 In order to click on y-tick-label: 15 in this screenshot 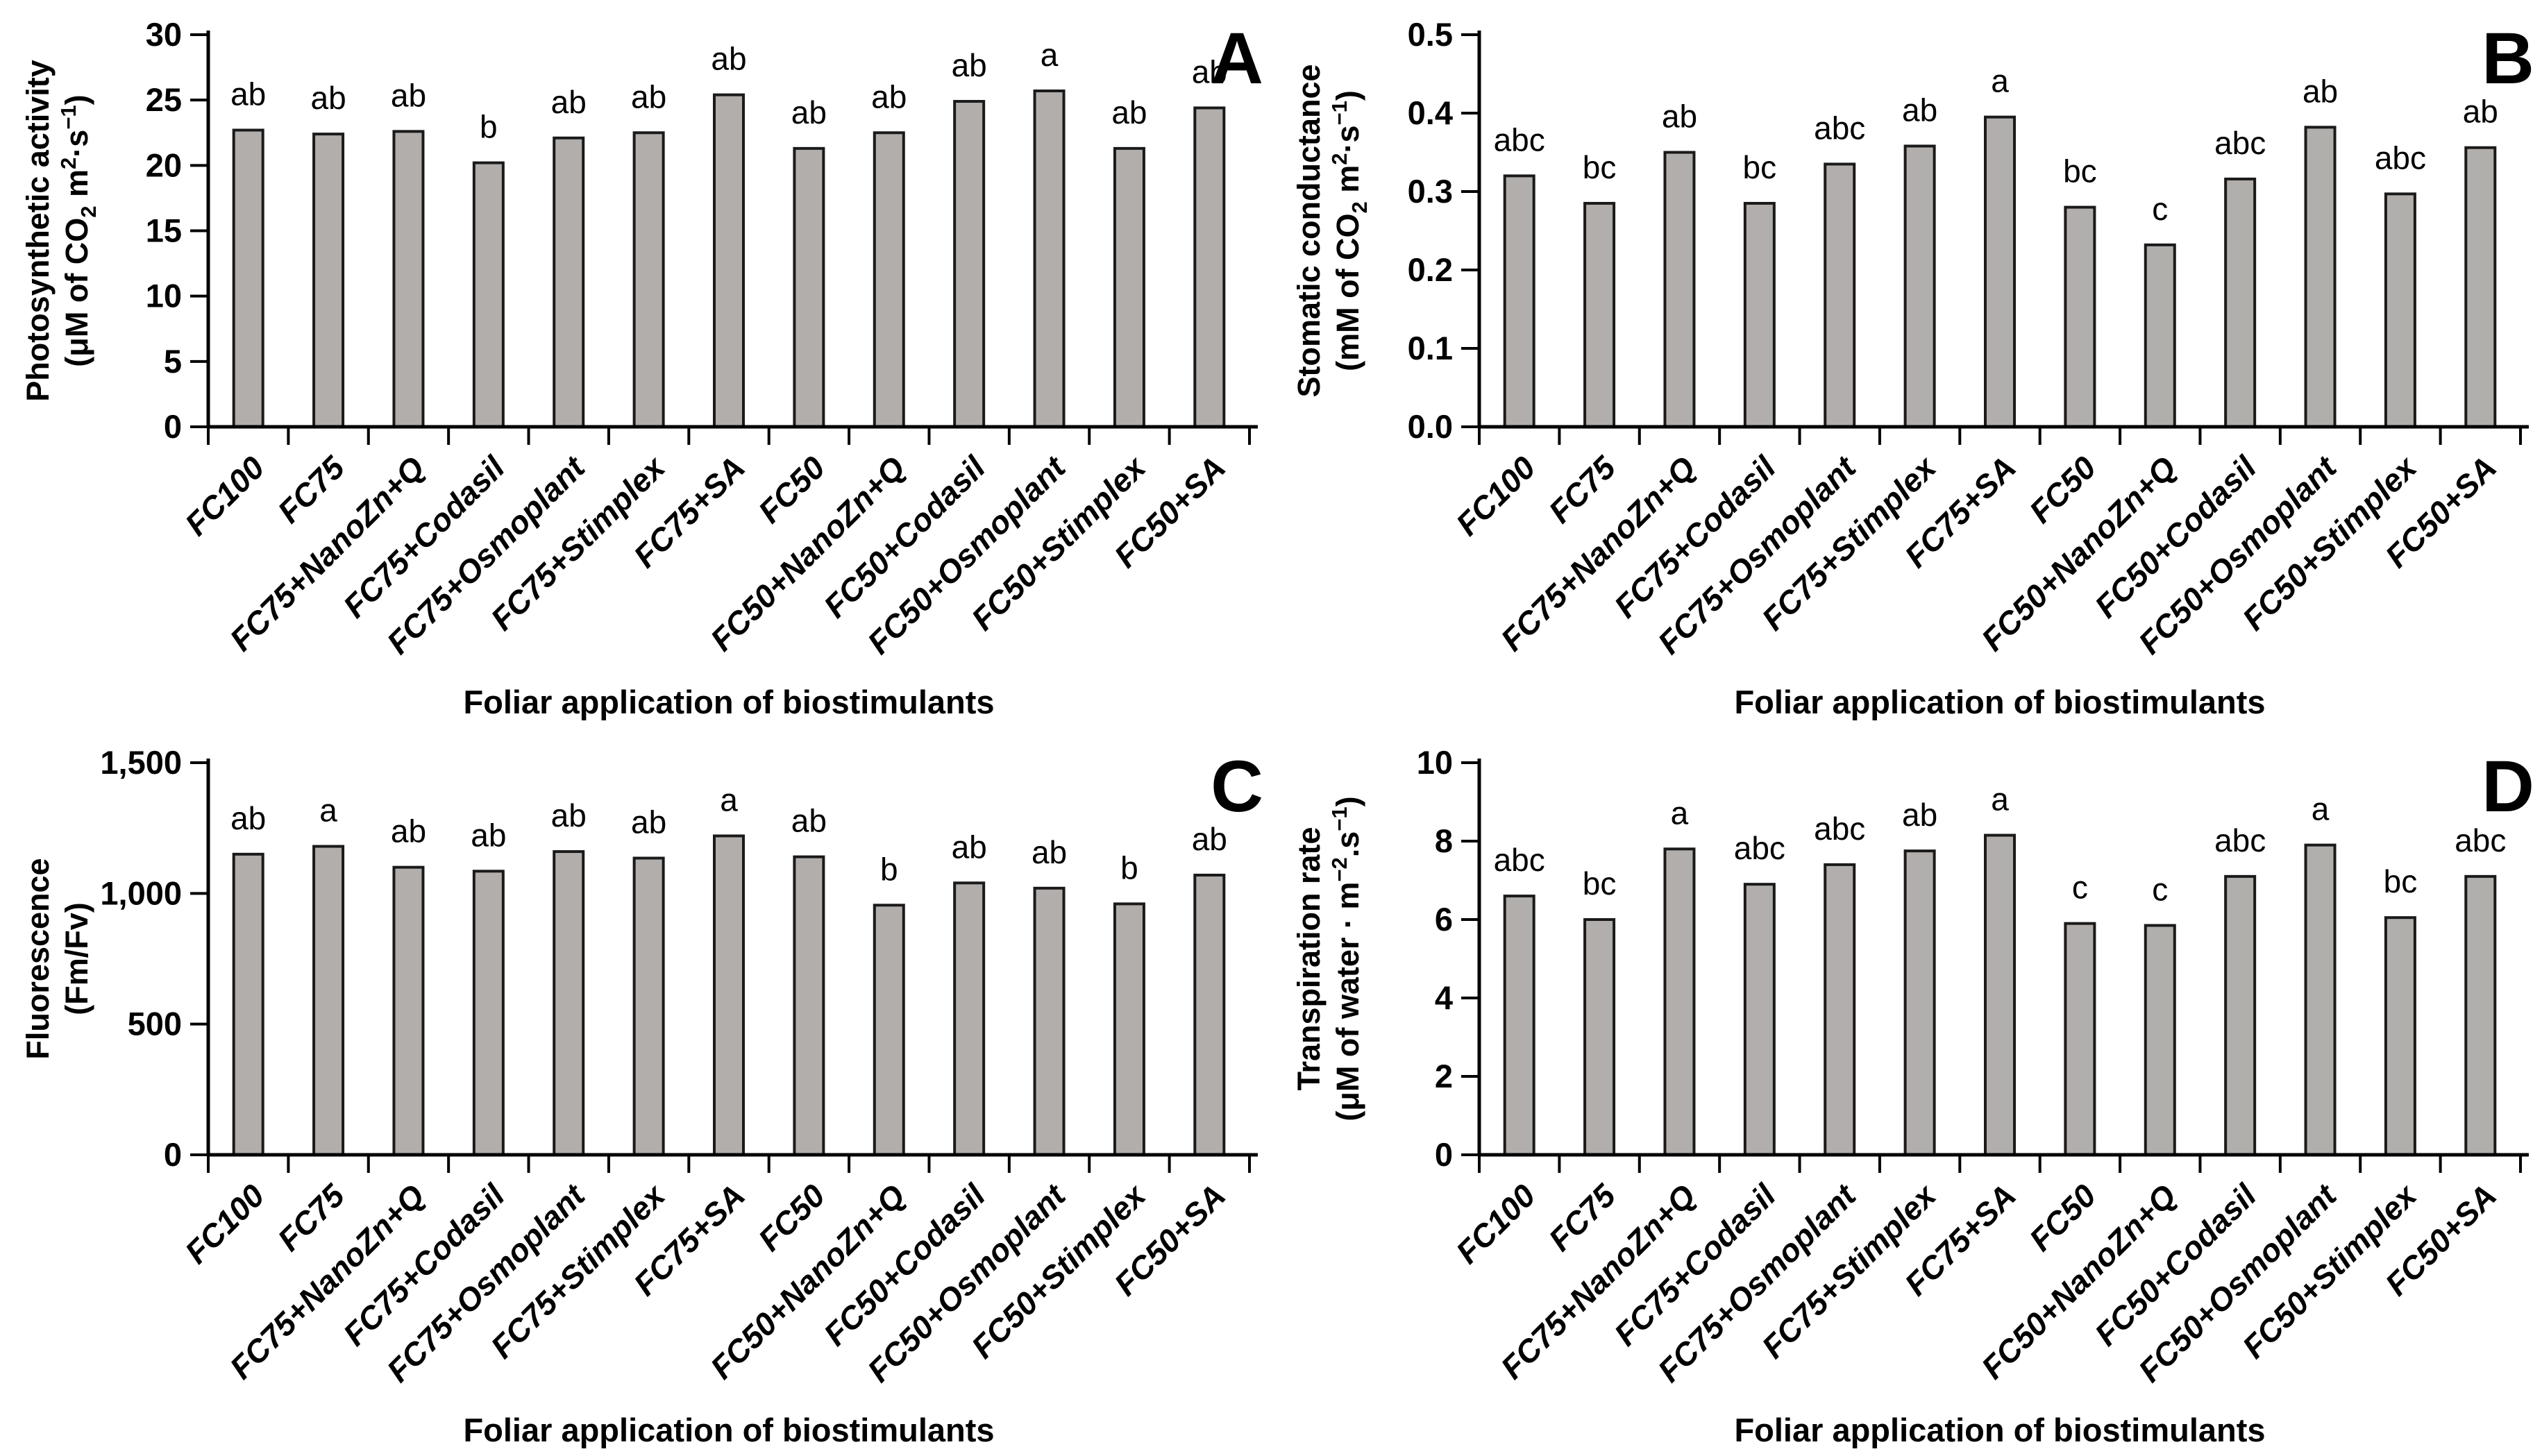, I will do `click(164, 231)`.